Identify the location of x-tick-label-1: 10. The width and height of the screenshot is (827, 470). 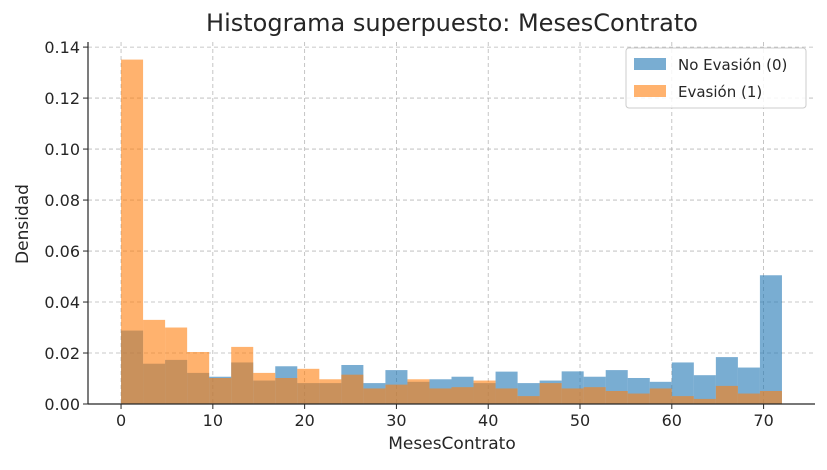
(213, 420).